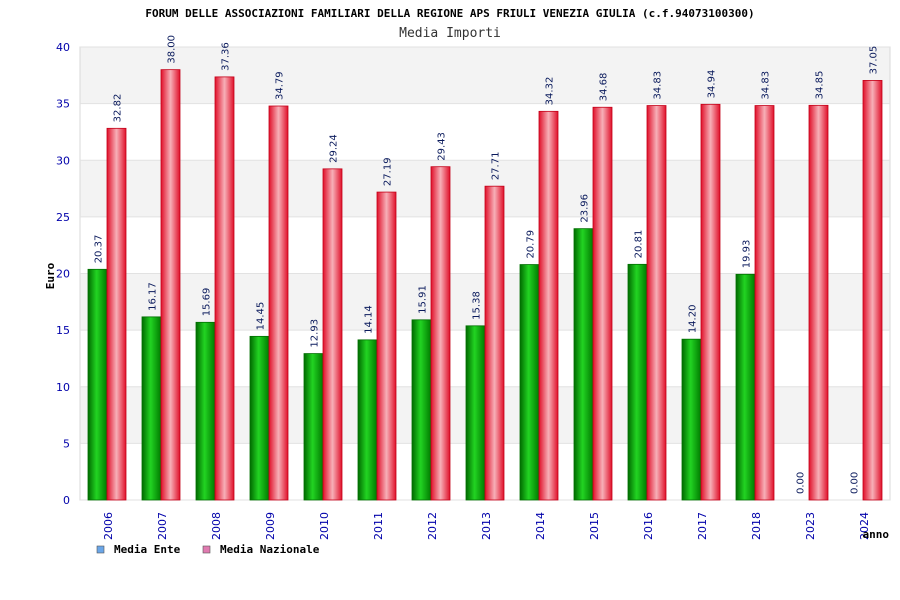  Describe the element at coordinates (583, 364) in the screenshot. I see `bar-media-ente-2015` at that location.